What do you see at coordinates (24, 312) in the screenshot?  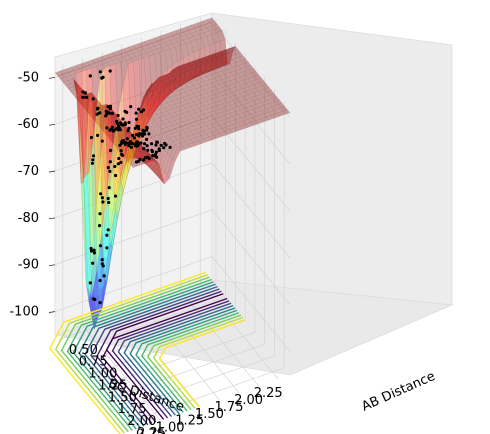 I see `z-tick-label: -100` at bounding box center [24, 312].